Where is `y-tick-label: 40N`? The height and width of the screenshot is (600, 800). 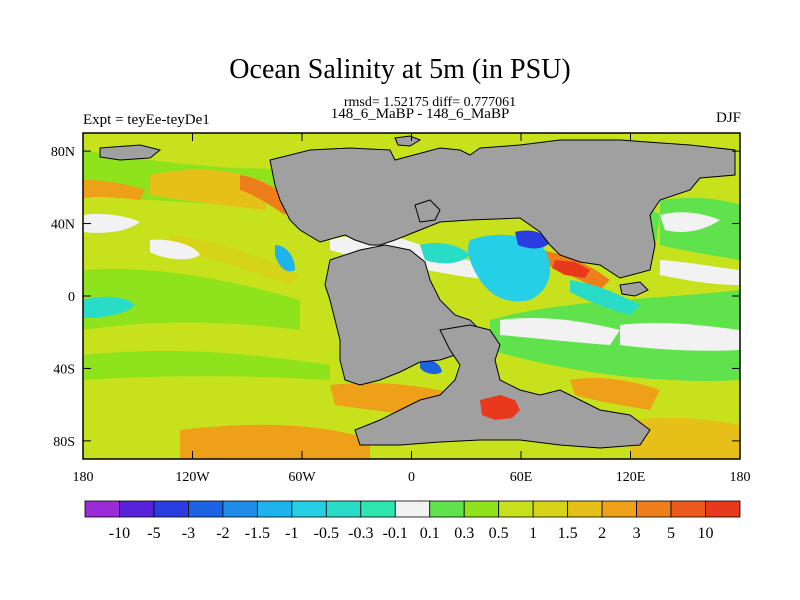 y-tick-label: 40N is located at coordinates (63, 225).